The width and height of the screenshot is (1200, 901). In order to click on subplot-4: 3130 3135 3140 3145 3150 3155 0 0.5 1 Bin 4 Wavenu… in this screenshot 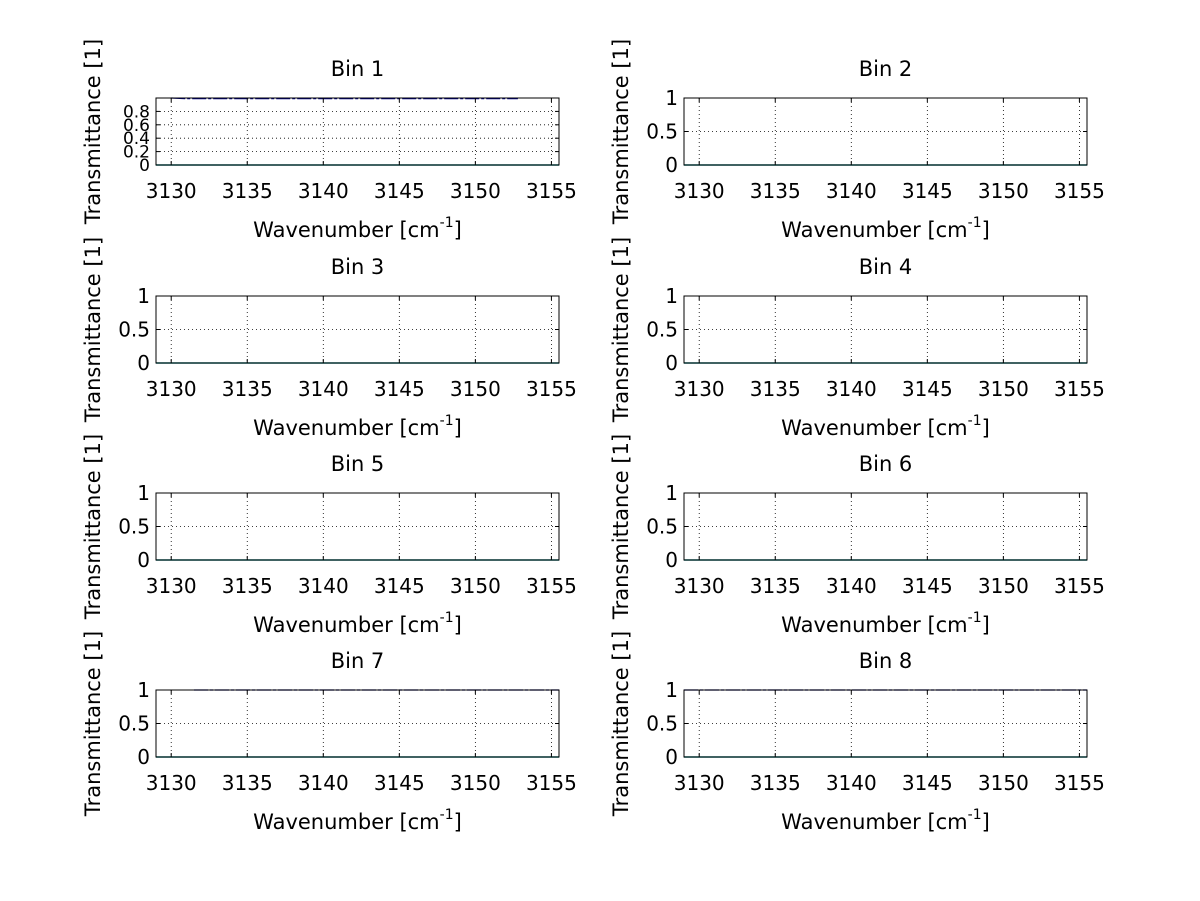, I will do `click(857, 338)`.